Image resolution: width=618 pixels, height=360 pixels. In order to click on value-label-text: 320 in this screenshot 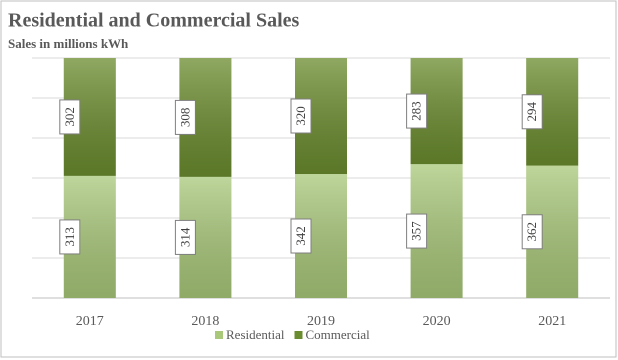, I will do `click(300, 116)`.